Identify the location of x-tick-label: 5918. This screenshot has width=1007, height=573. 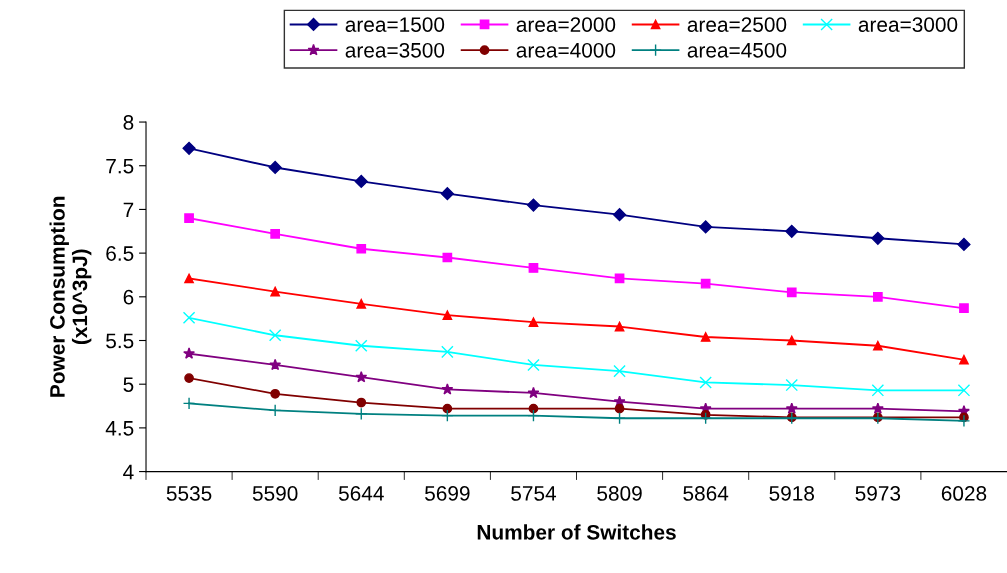
(792, 493).